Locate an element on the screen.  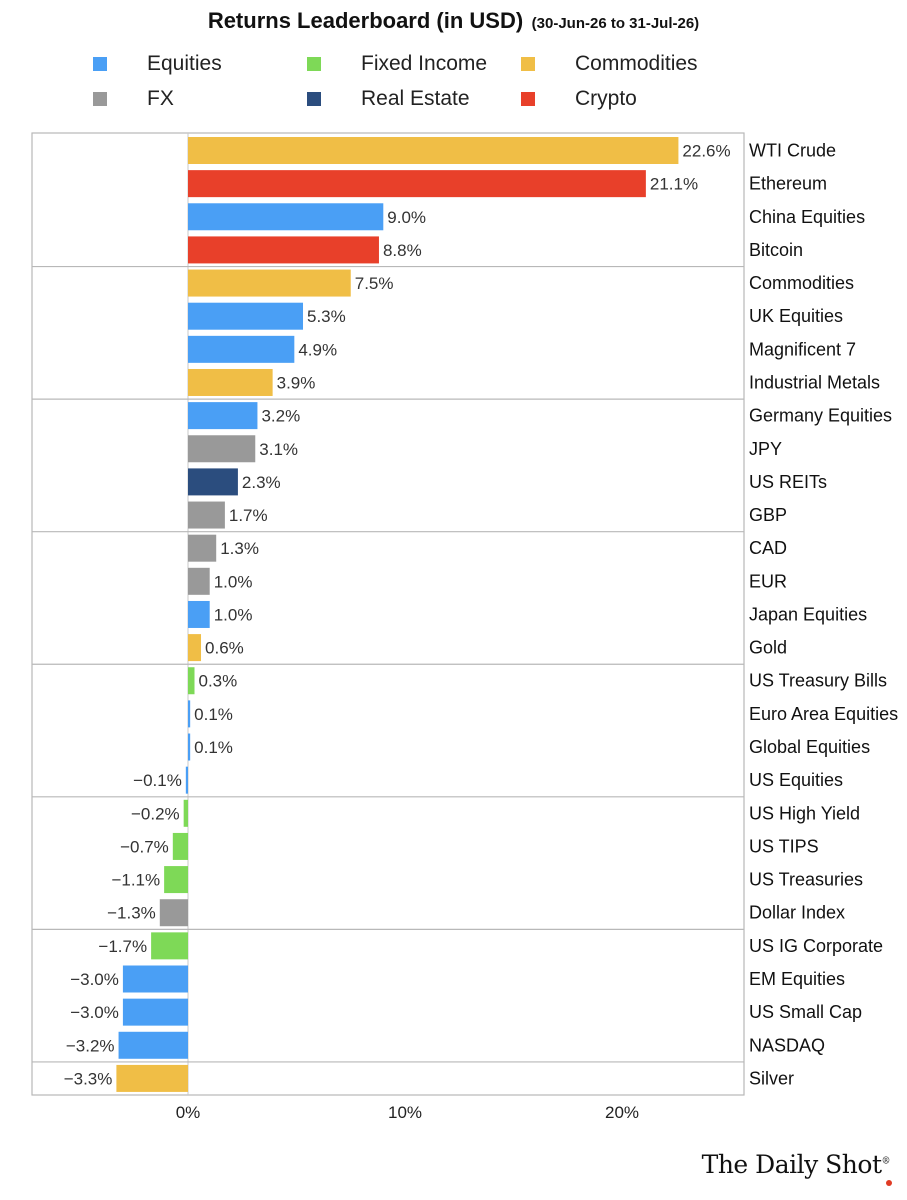
category-label: US Equities is located at coordinates (796, 780).